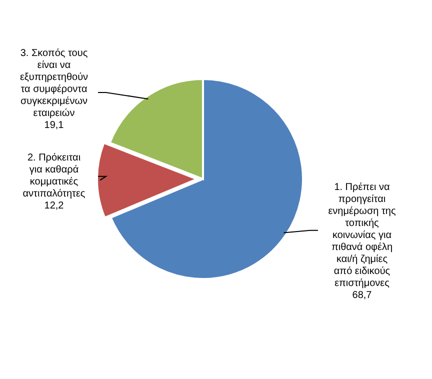 The width and height of the screenshot is (432, 379). I want to click on category-label: 1. Πρέπει να προηγείται ενημέρωση της τοπικής κοινωνίας για πιθανά οφέλη και/ή ζημίες από ειδικούς επιστήμονες, so click(362, 235).